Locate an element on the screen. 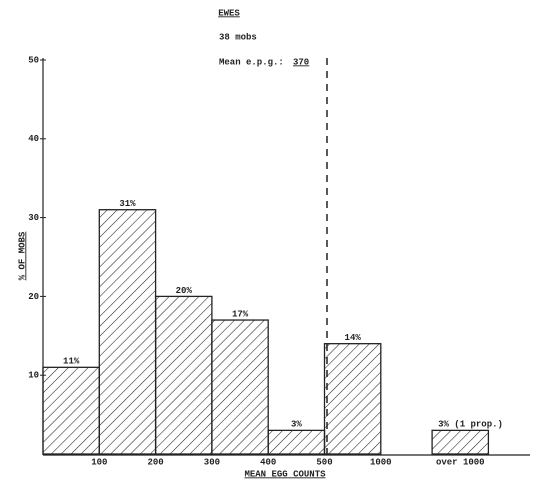 Image resolution: width=548 pixels, height=489 pixels. y-tick-label: 40 is located at coordinates (33, 139).